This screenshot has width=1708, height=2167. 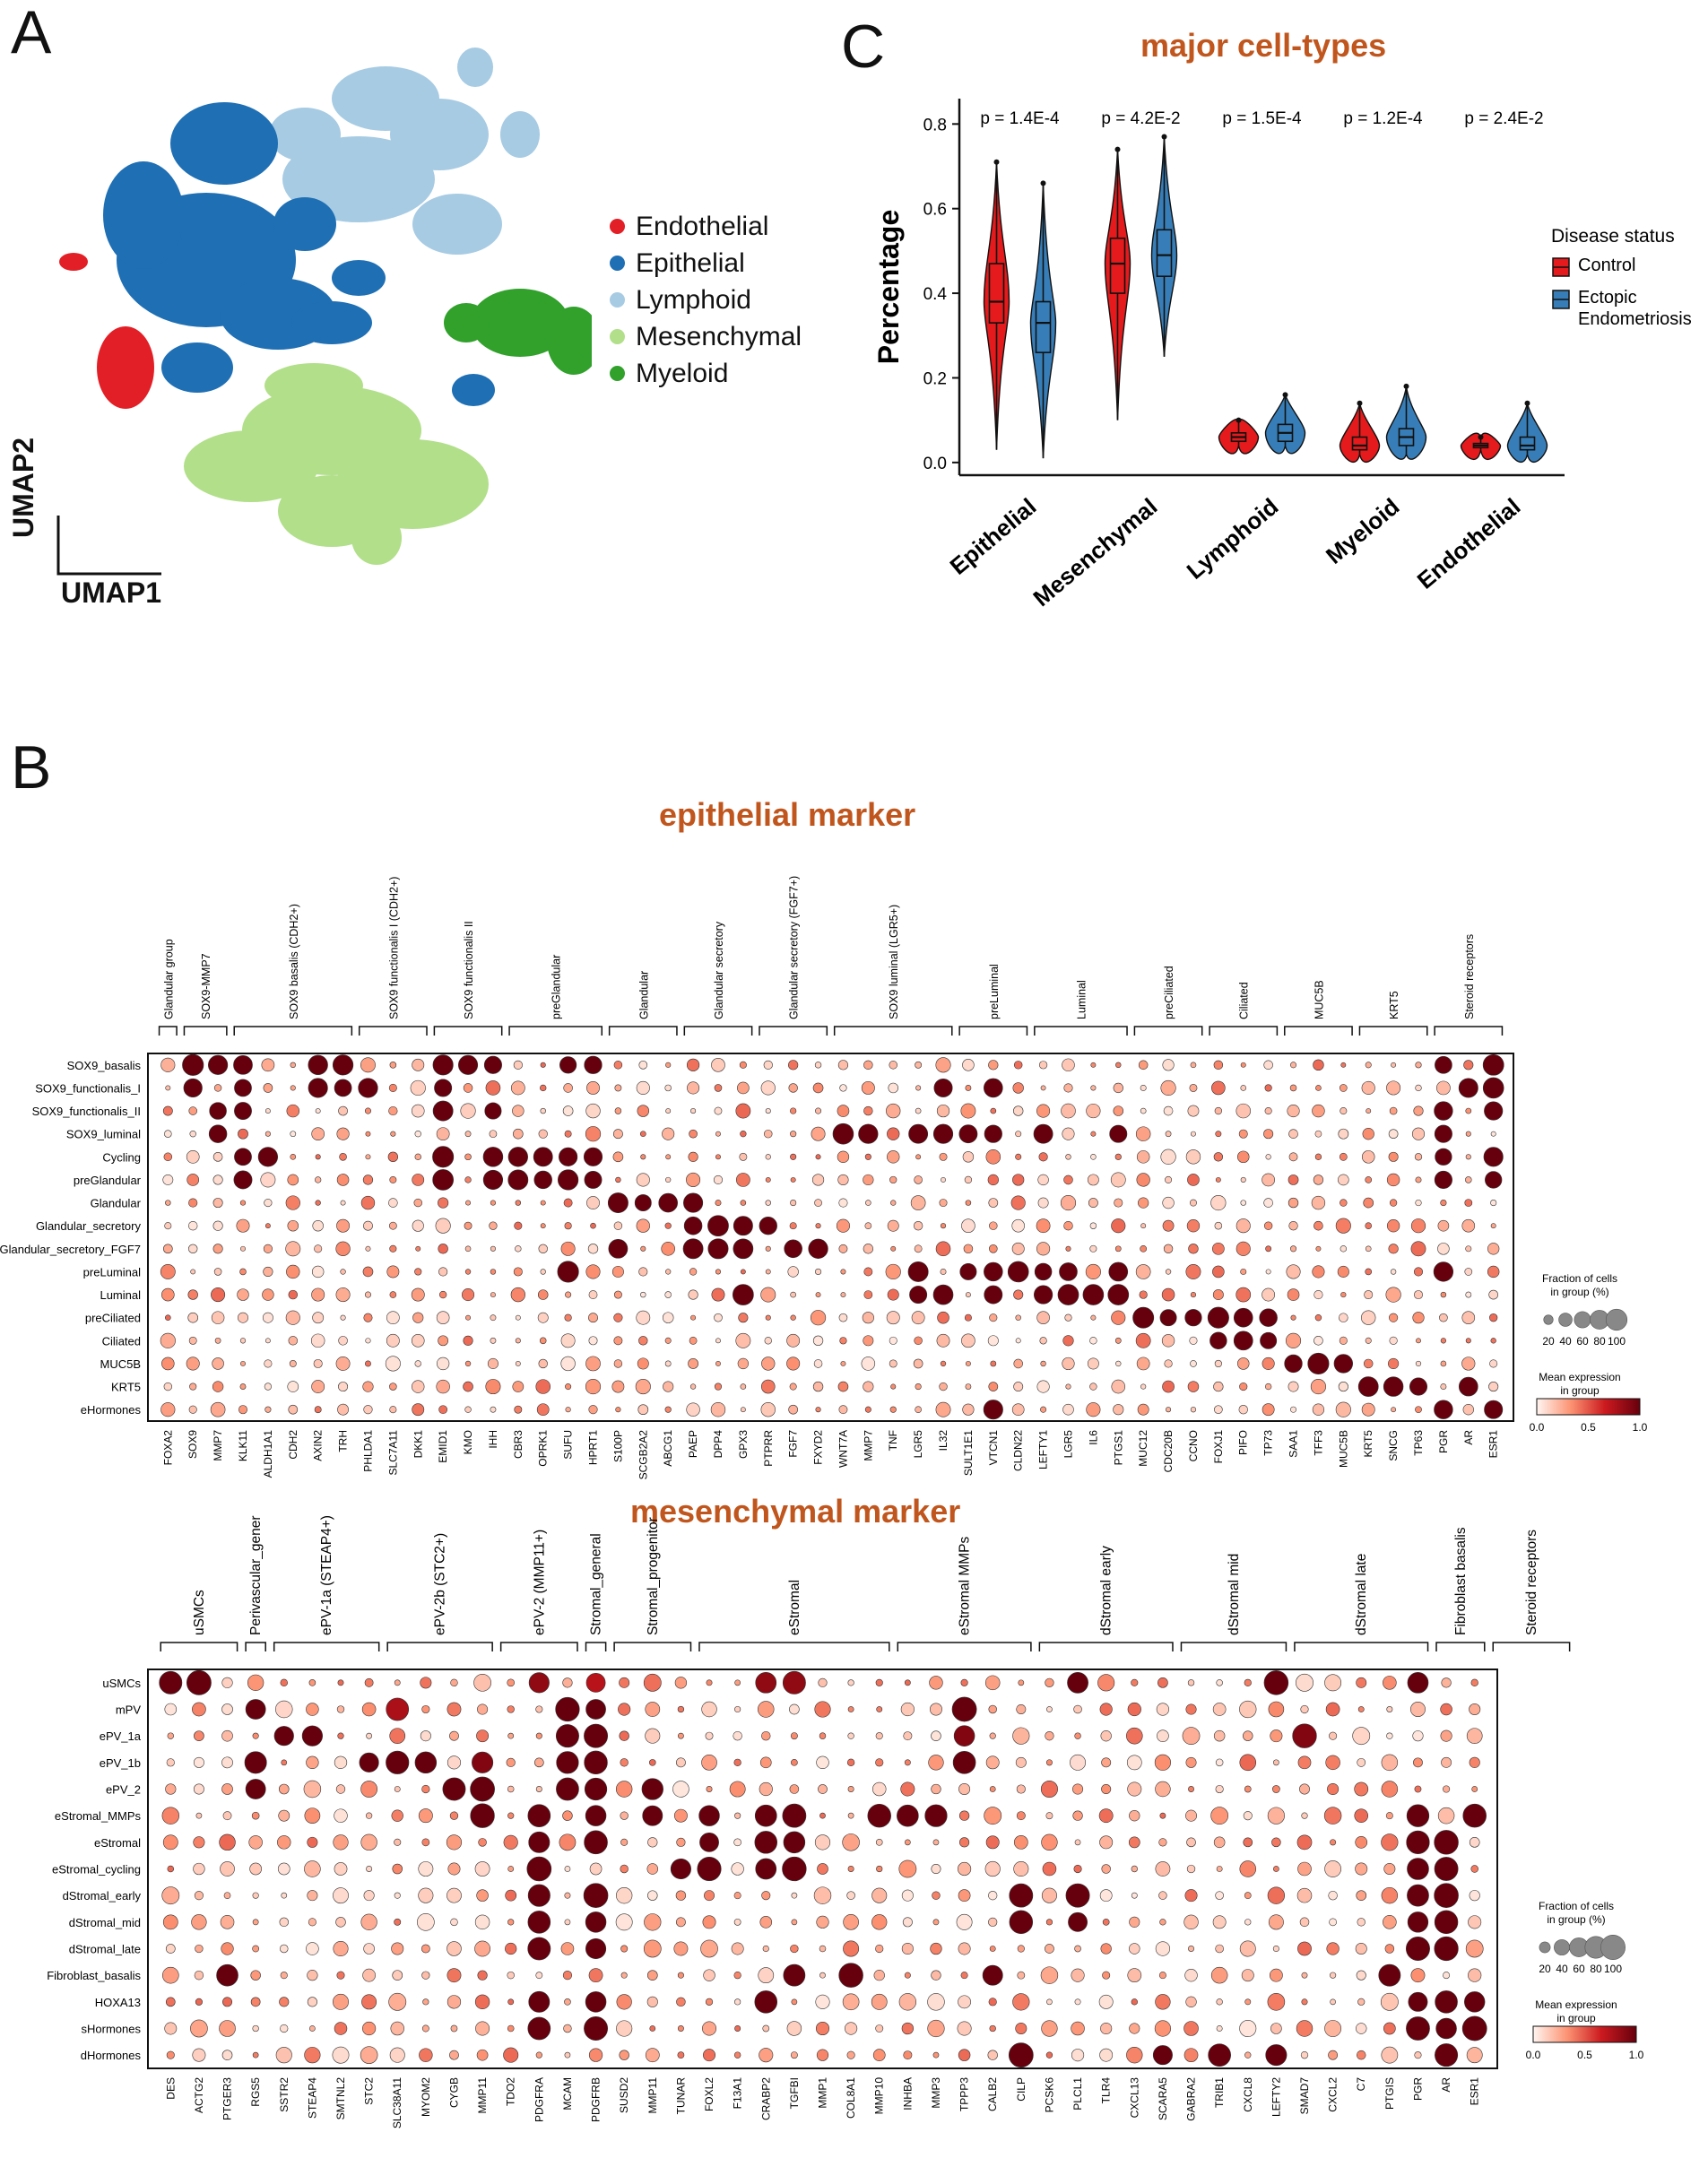 What do you see at coordinates (1093, 1437) in the screenshot?
I see `gene-label: IL6` at bounding box center [1093, 1437].